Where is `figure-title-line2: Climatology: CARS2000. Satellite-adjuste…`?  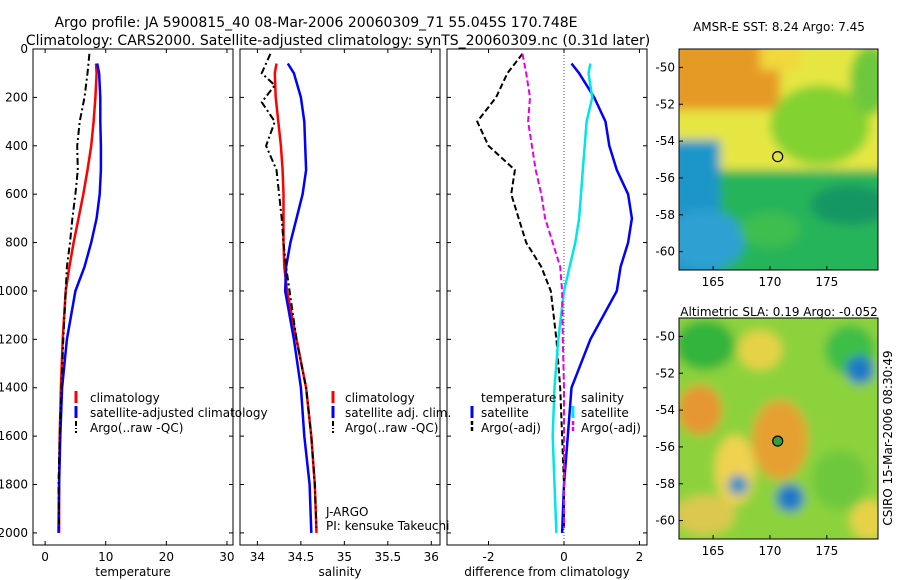
figure-title-line2: Climatology: CARS2000. Satellite-adjuste… is located at coordinates (338, 41).